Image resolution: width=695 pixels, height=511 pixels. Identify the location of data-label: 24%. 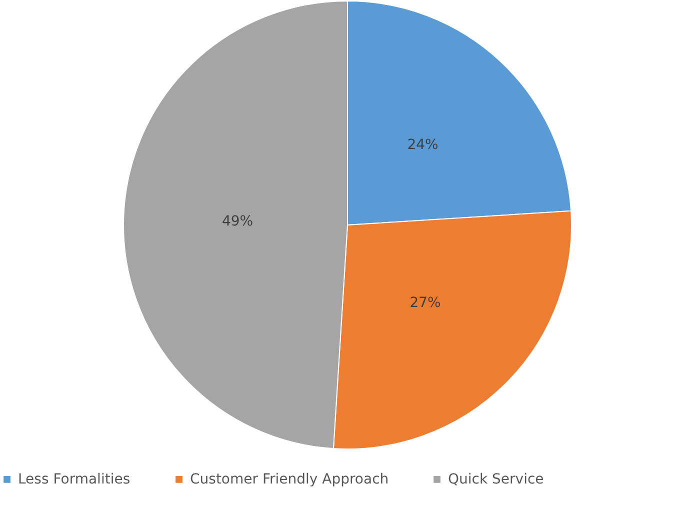
(422, 144).